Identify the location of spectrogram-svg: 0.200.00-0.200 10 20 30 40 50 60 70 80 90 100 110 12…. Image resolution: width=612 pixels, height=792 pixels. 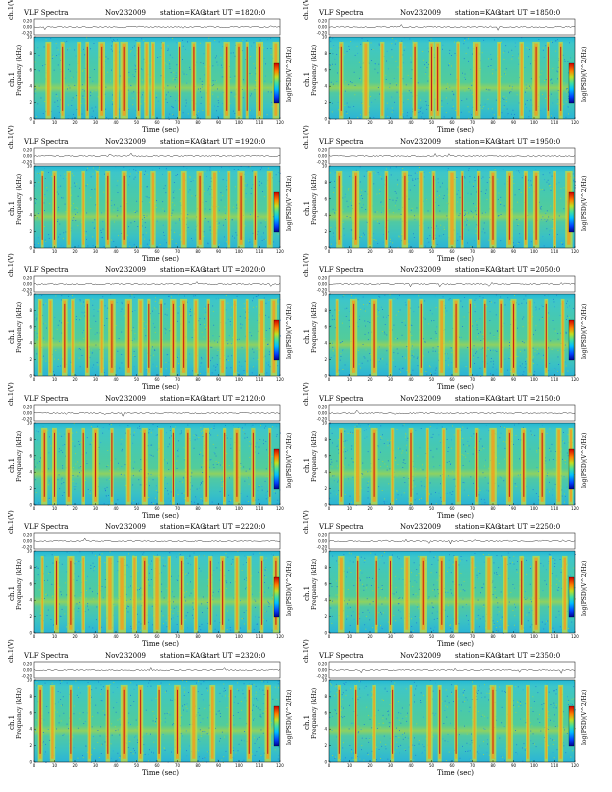
(448, 72).